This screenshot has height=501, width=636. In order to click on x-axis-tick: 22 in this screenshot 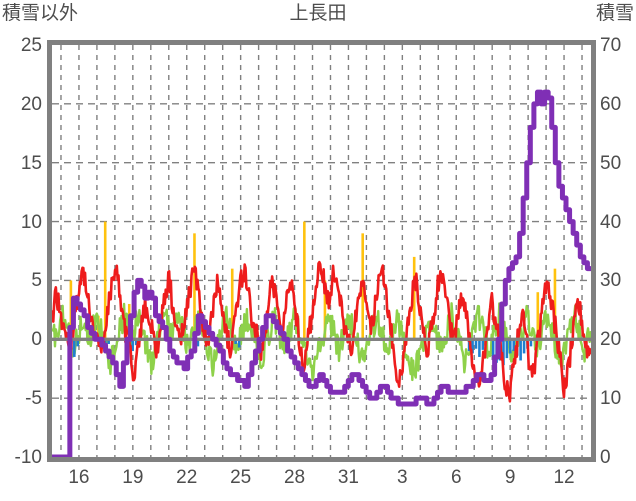, I will do `click(187, 477)`.